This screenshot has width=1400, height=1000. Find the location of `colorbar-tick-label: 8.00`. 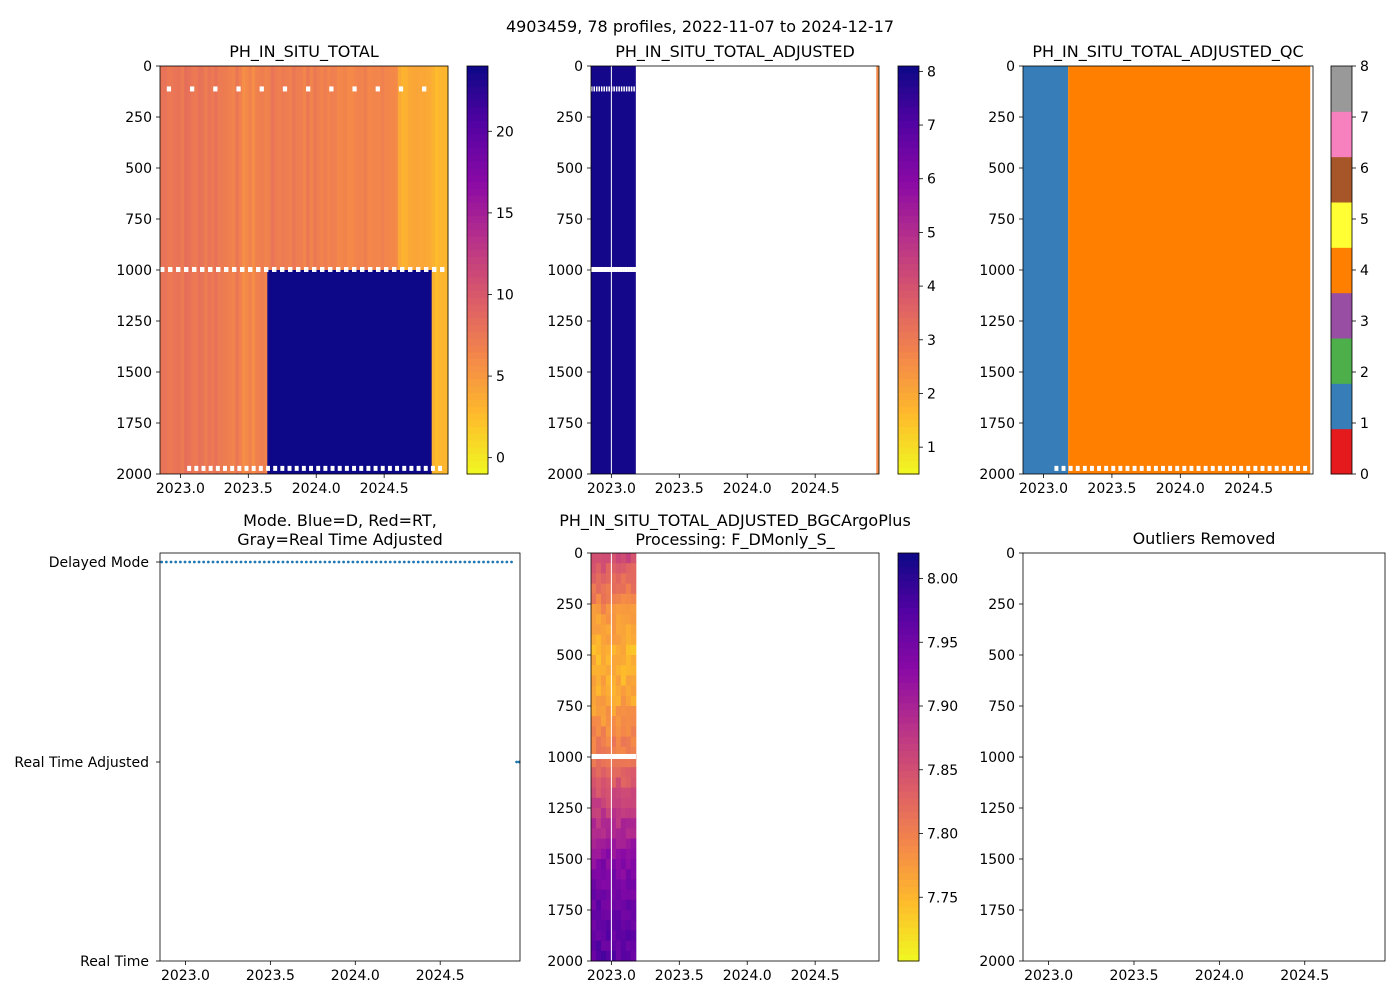

colorbar-tick-label: 8.00 is located at coordinates (942, 580).